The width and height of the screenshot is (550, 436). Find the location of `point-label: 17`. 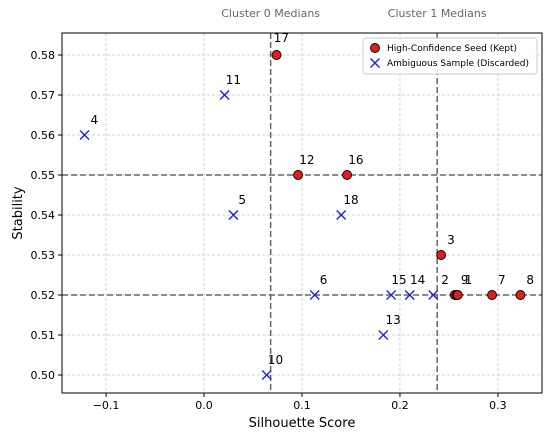

point-label: 17 is located at coordinates (281, 38).